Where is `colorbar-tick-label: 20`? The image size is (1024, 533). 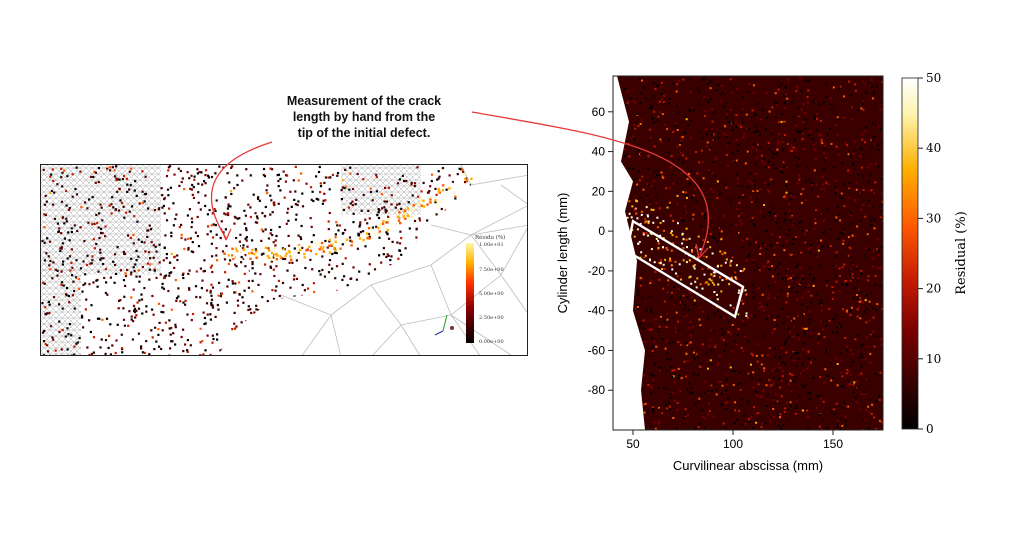 colorbar-tick-label: 20 is located at coordinates (933, 289).